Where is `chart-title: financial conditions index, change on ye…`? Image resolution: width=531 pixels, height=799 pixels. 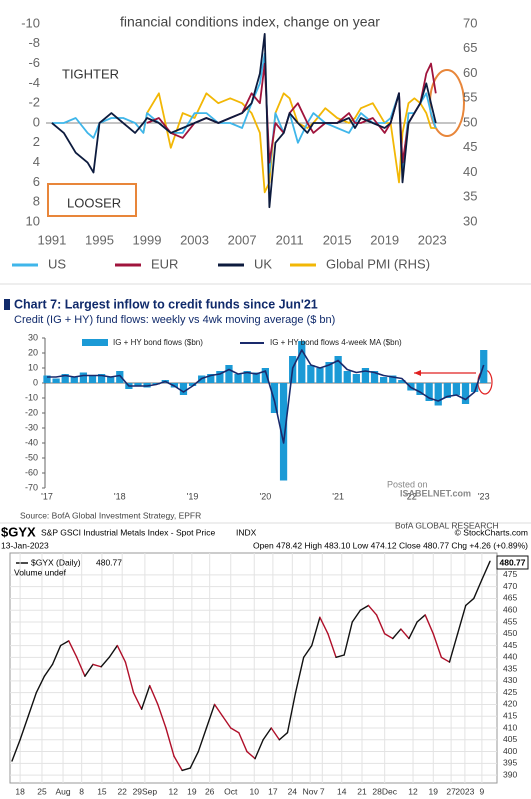 chart-title: financial conditions index, change on ye… is located at coordinates (250, 22).